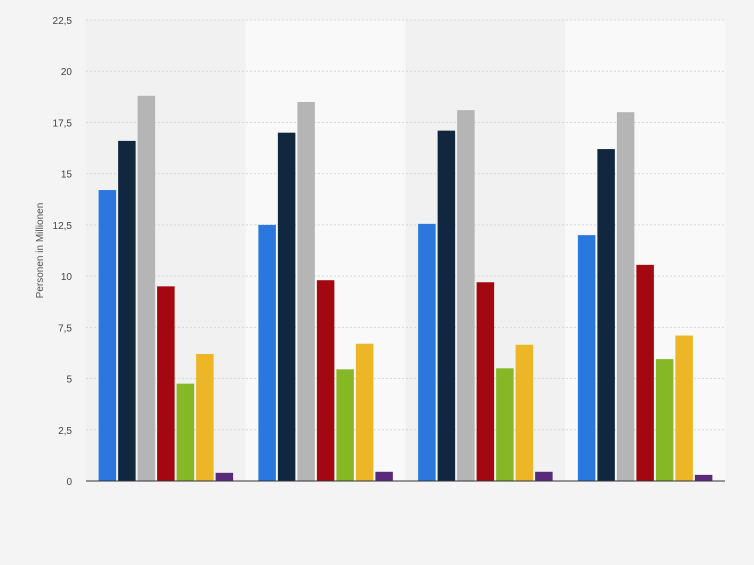 Image resolution: width=754 pixels, height=565 pixels. I want to click on y-tick-label: 2,5, so click(65, 431).